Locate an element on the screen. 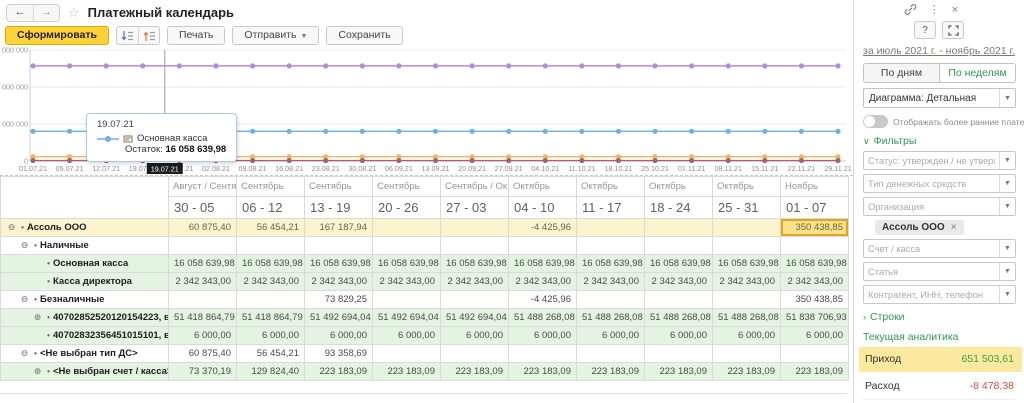  table-cell: 51 418 864,79 is located at coordinates (270, 317).